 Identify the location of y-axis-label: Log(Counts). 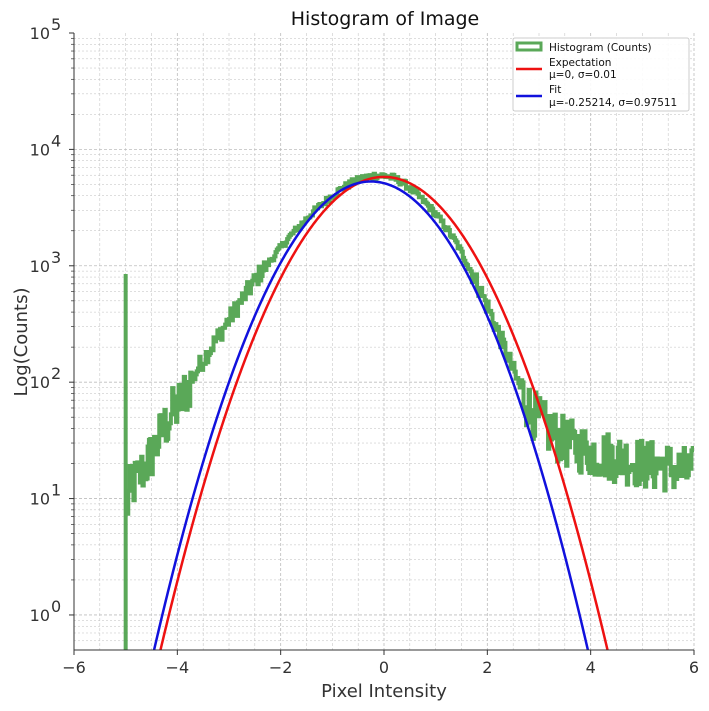
(21, 341).